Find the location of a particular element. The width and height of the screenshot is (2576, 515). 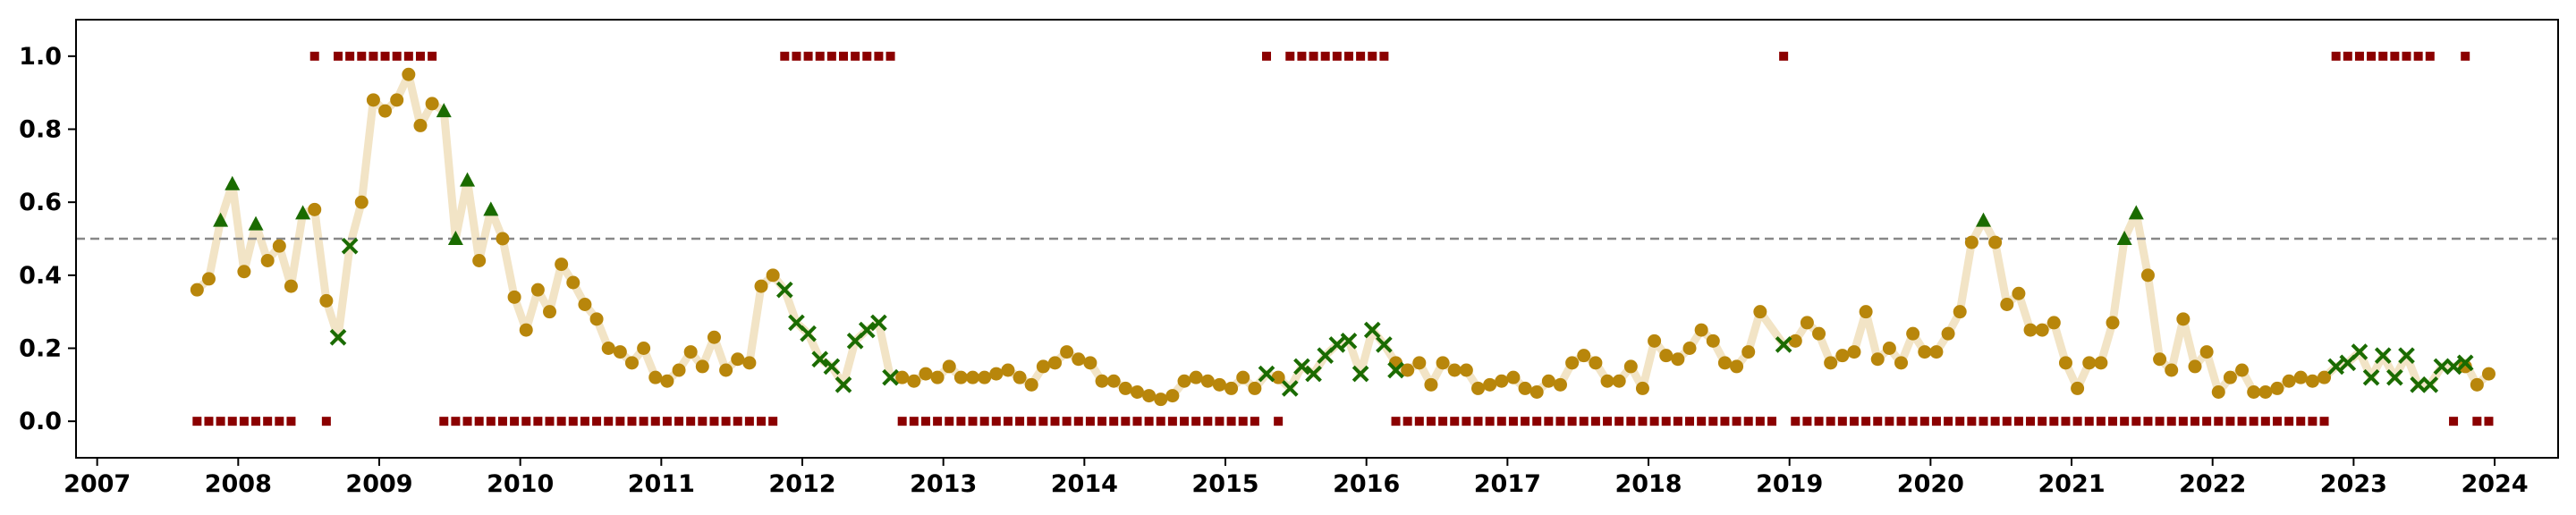

x-tick-label: 2008 is located at coordinates (238, 484).